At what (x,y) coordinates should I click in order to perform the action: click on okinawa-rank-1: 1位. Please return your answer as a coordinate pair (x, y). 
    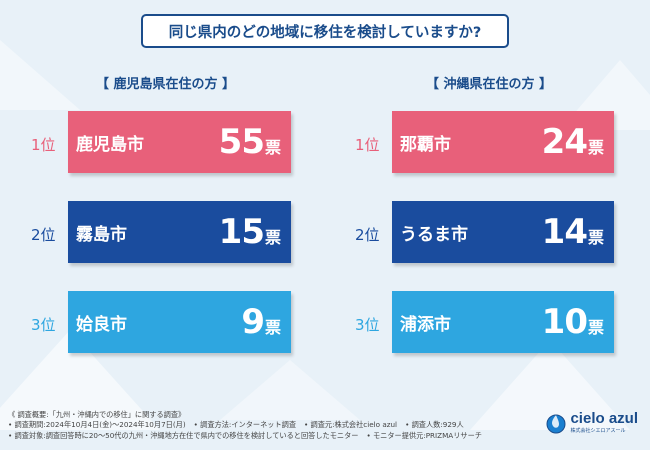
    Looking at the image, I should click on (367, 145).